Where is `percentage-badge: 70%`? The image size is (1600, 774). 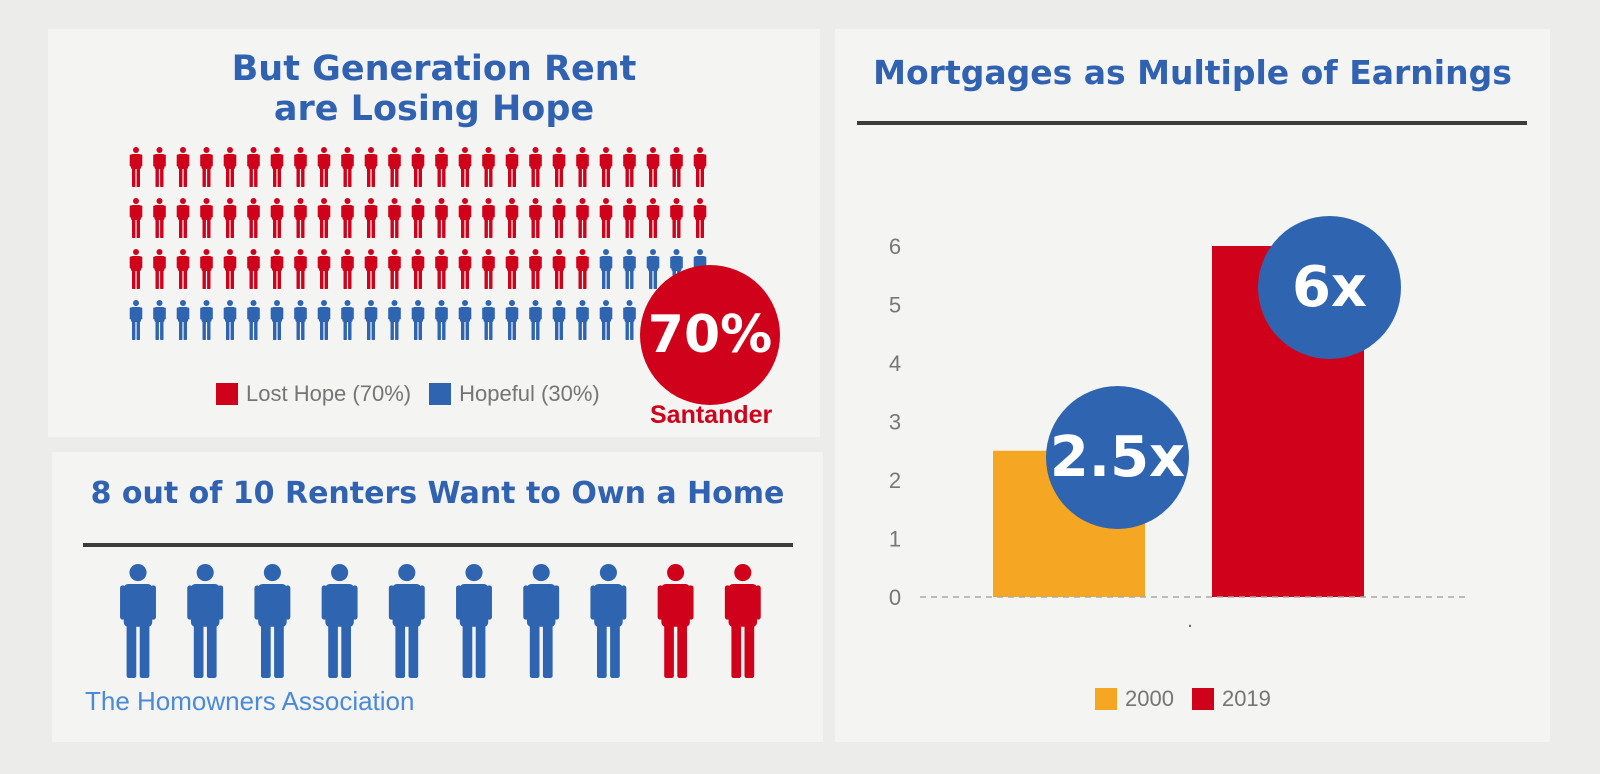 percentage-badge: 70% is located at coordinates (710, 335).